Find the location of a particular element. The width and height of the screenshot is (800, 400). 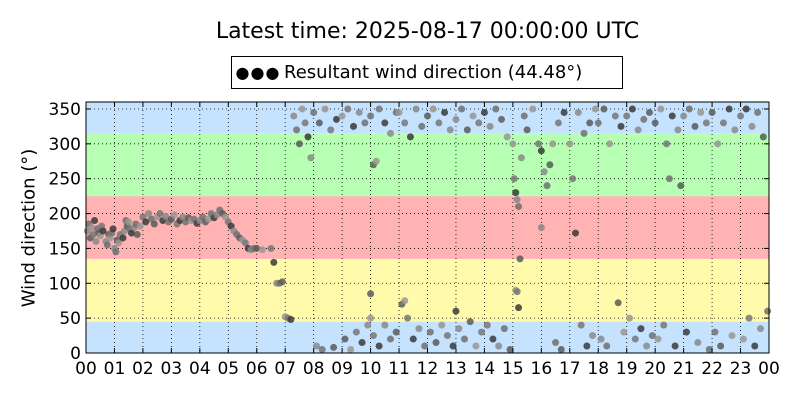

x-tick-label: 03 is located at coordinates (172, 369).